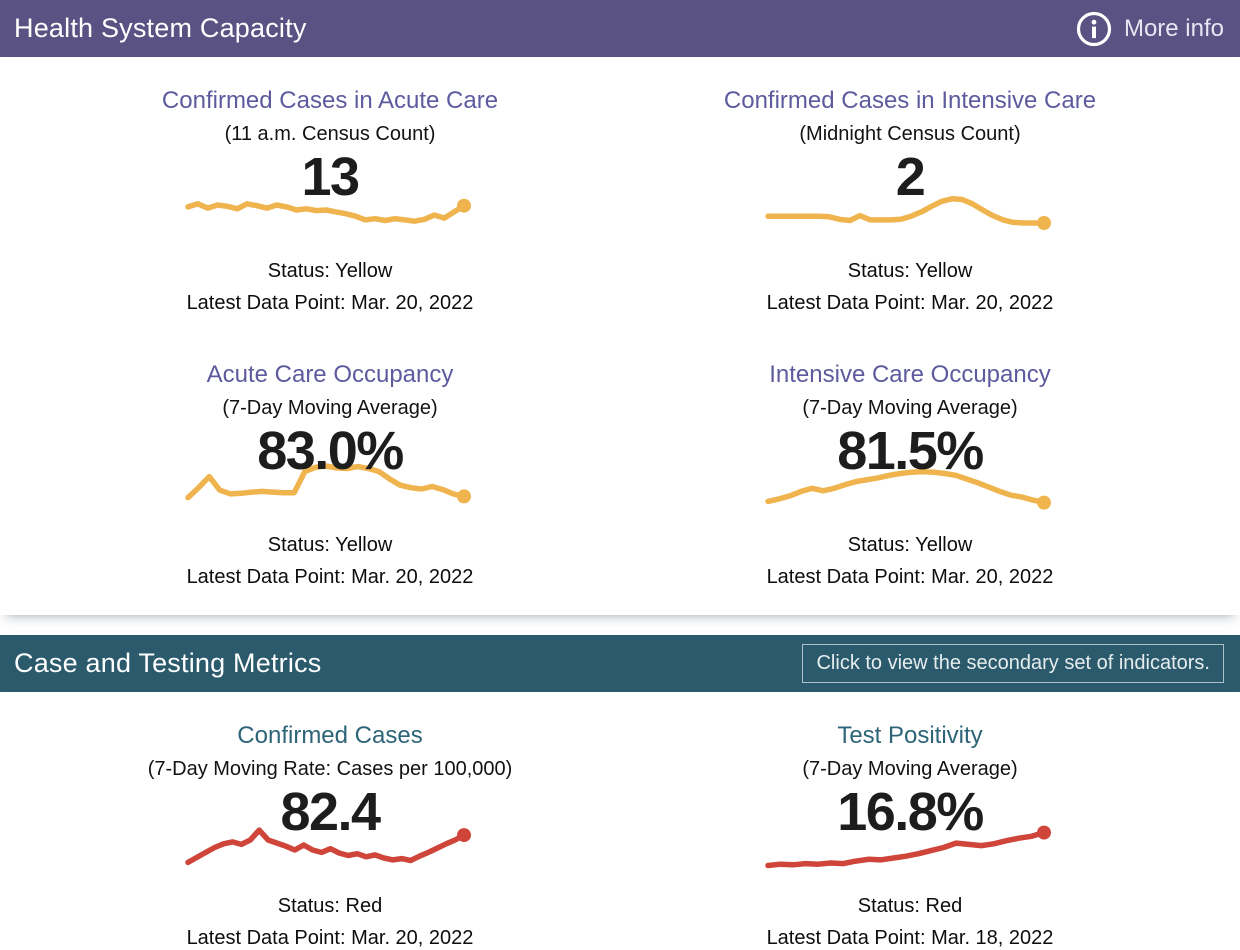 The width and height of the screenshot is (1240, 950). I want to click on kpi-sparkline-chart: 82.4, so click(330, 836).